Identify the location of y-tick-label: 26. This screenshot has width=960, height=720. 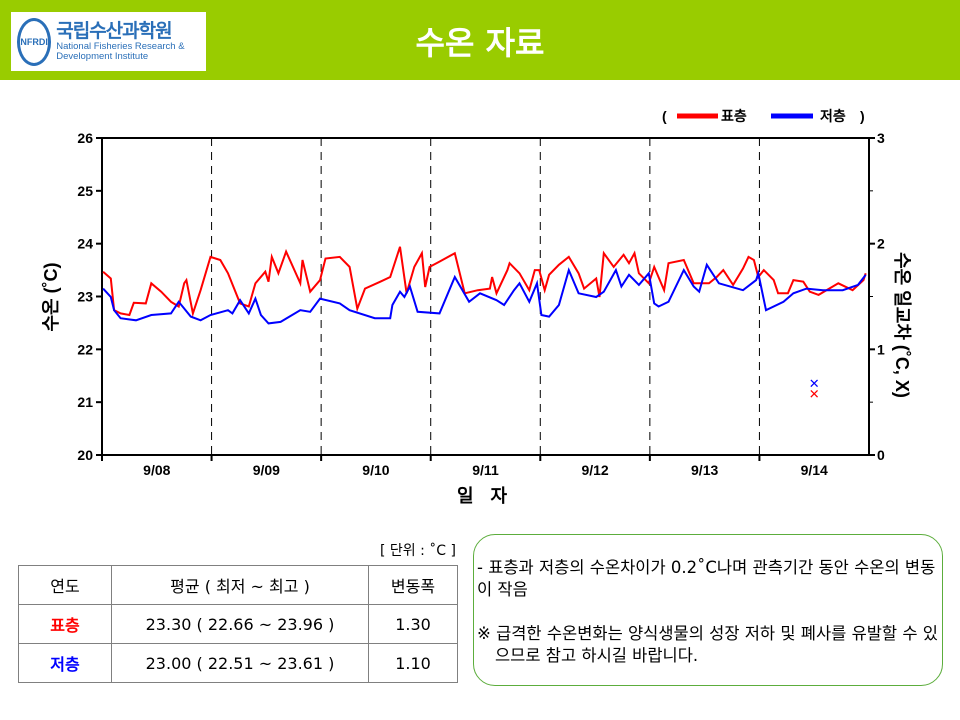
(85, 138).